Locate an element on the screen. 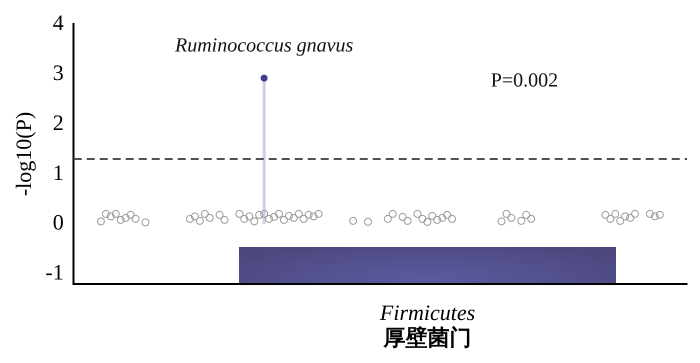 Image resolution: width=700 pixels, height=363 pixels. annotation: Ruminococcus gnavus is located at coordinates (264, 45).